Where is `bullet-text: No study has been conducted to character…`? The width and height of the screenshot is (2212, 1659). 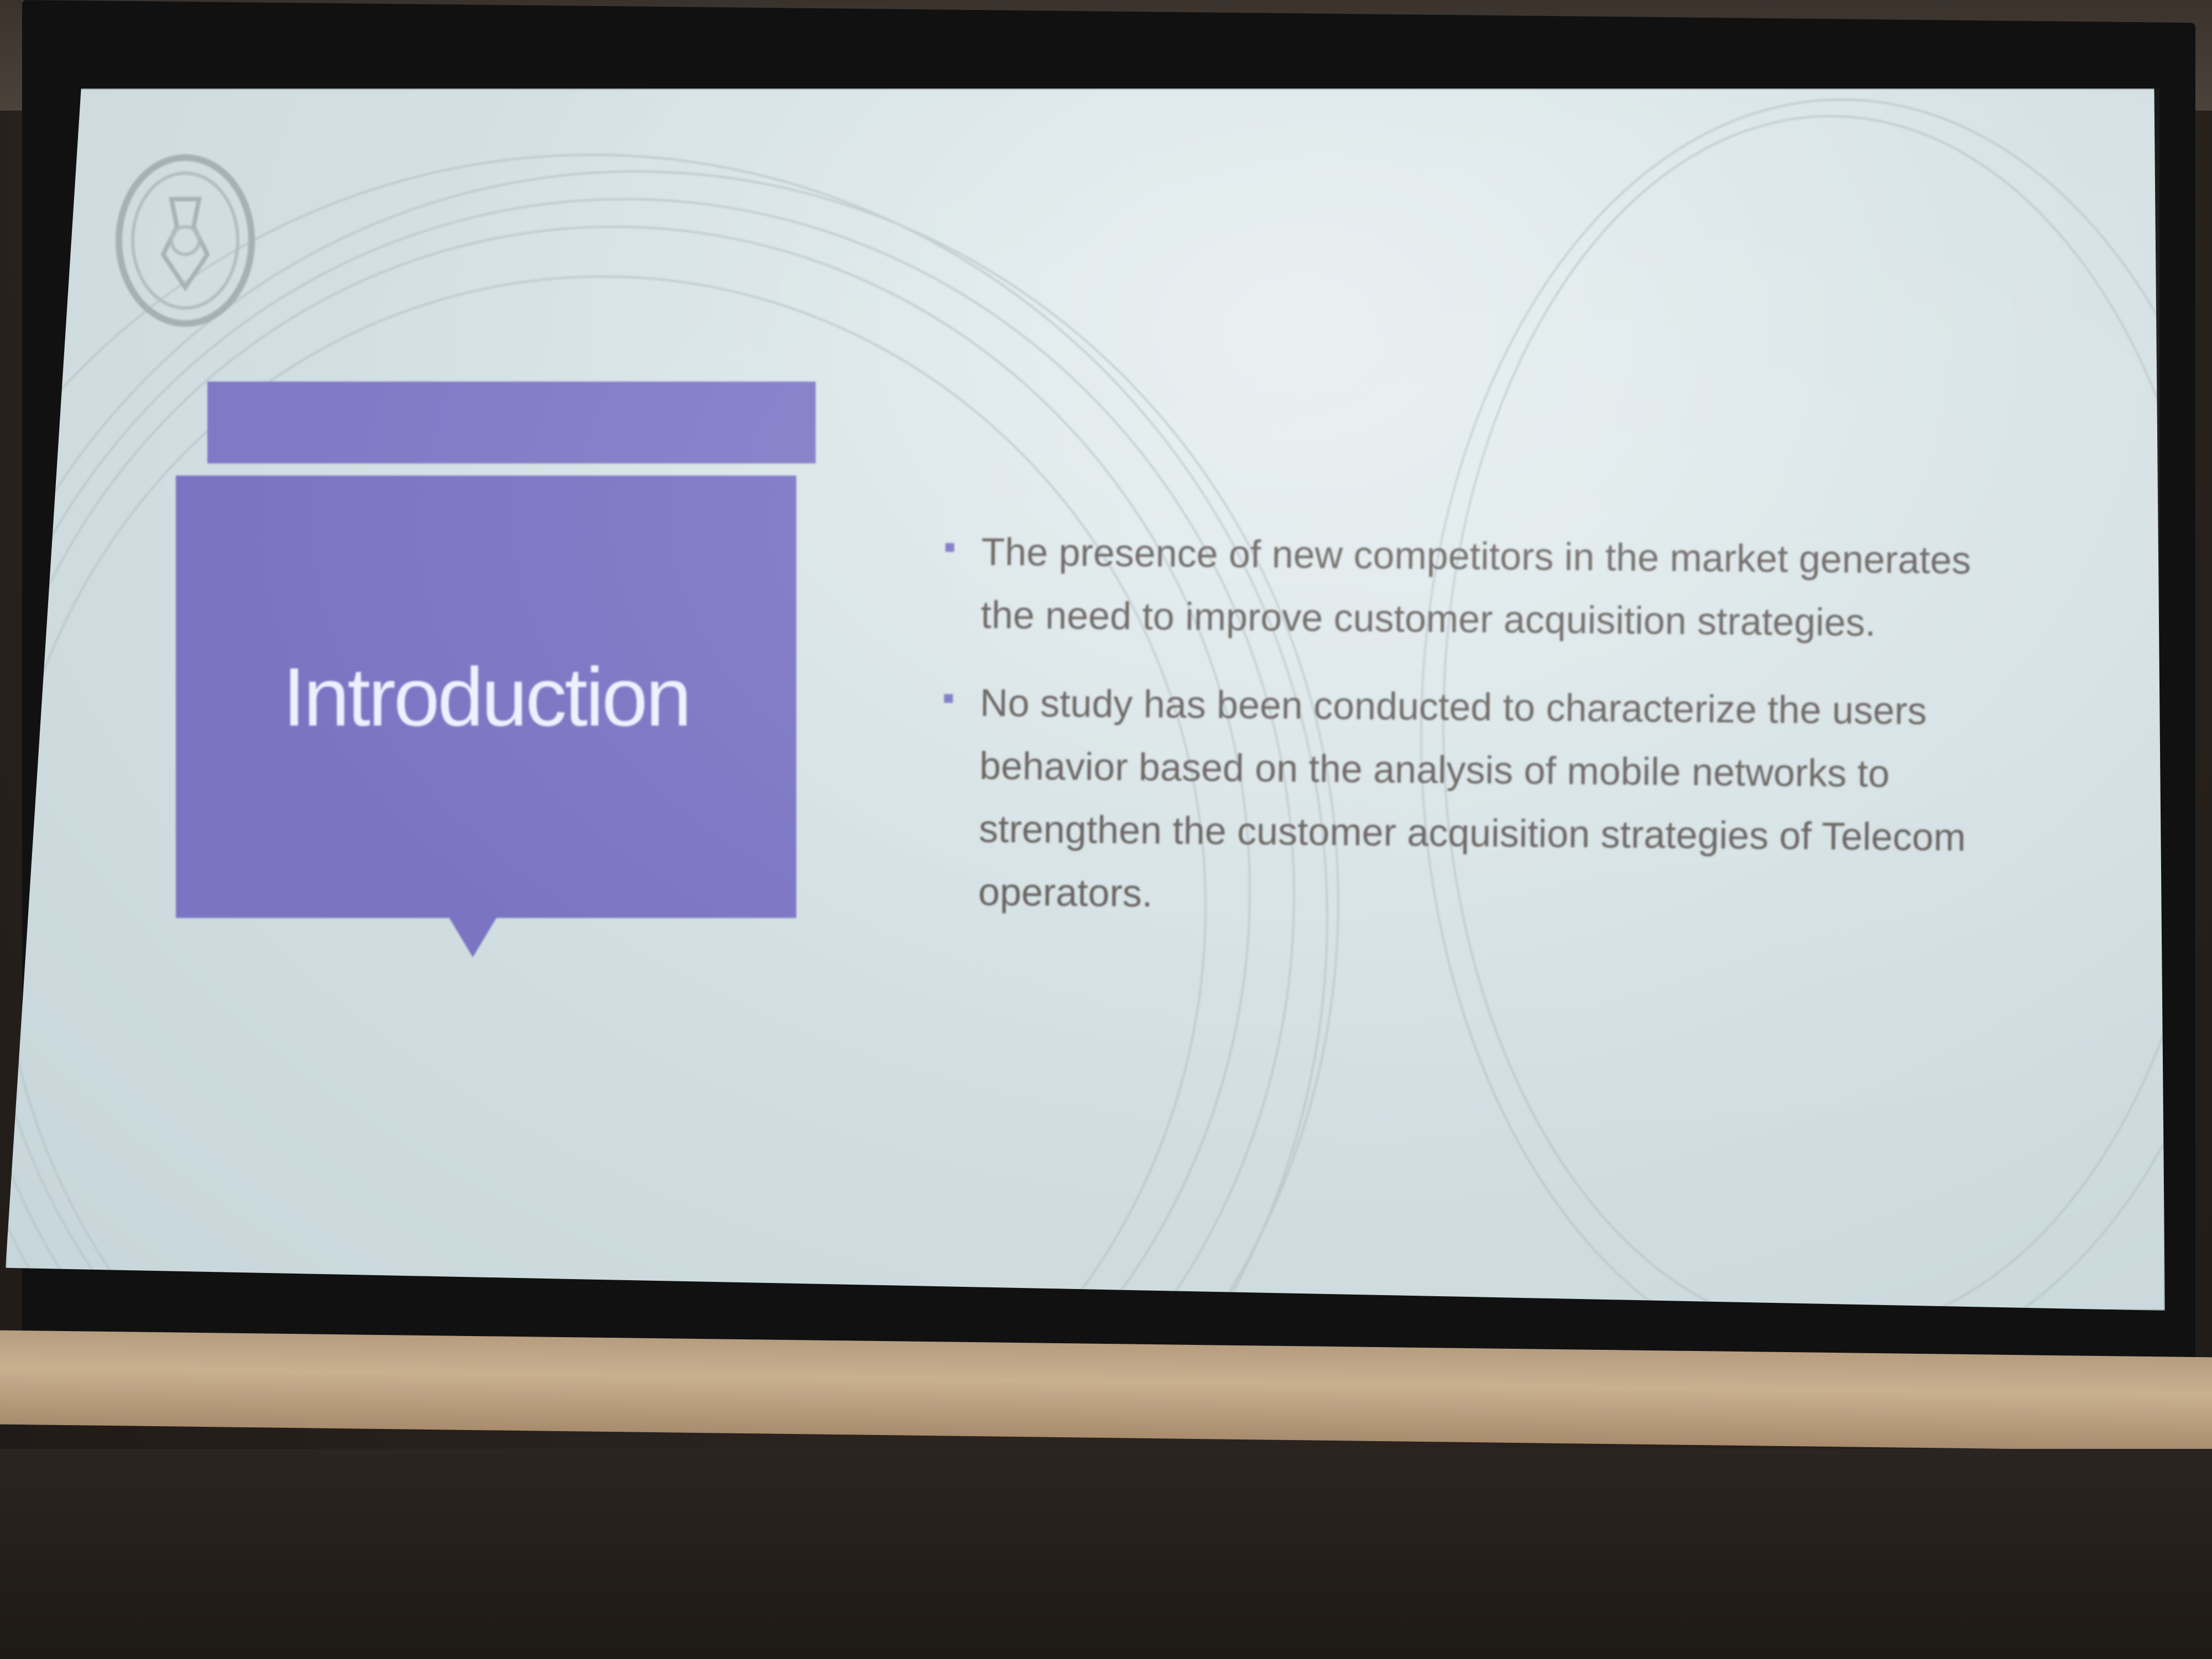 bullet-text: No study has been conducted to character… is located at coordinates (1472, 798).